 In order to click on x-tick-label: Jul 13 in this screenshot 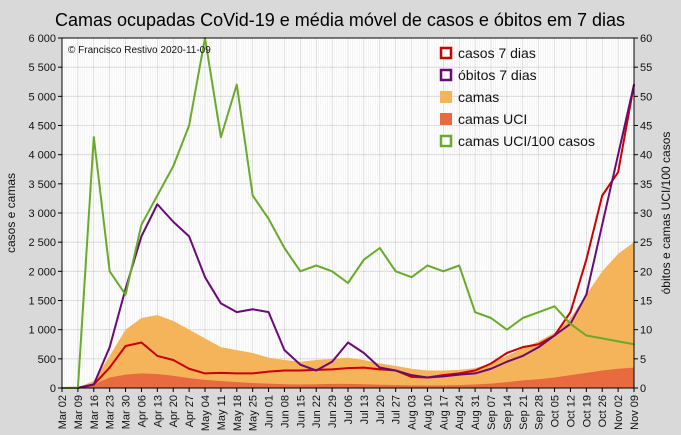, I will do `click(365, 409)`.